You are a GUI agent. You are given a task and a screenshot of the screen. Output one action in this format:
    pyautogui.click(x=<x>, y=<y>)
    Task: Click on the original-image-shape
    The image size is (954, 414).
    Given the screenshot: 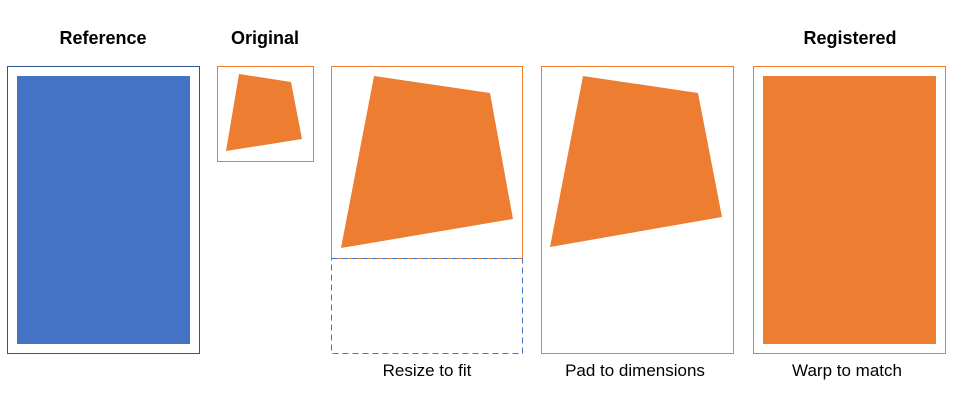 What is the action you would take?
    pyautogui.click(x=264, y=112)
    